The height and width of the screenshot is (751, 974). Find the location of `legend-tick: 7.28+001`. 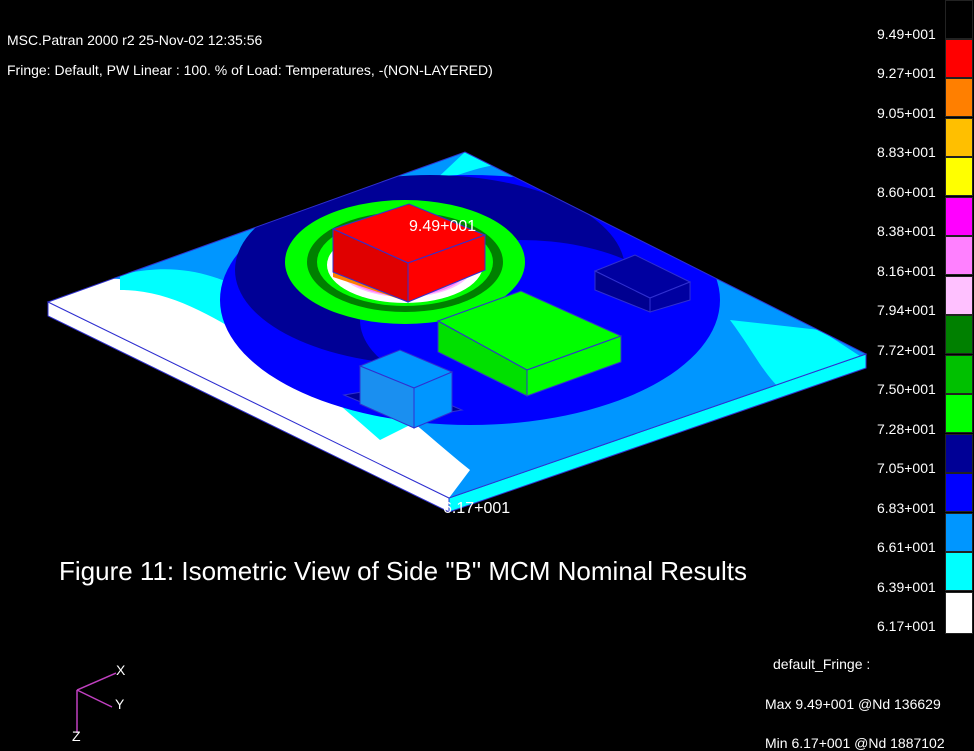

legend-tick: 7.28+001 is located at coordinates (906, 429).